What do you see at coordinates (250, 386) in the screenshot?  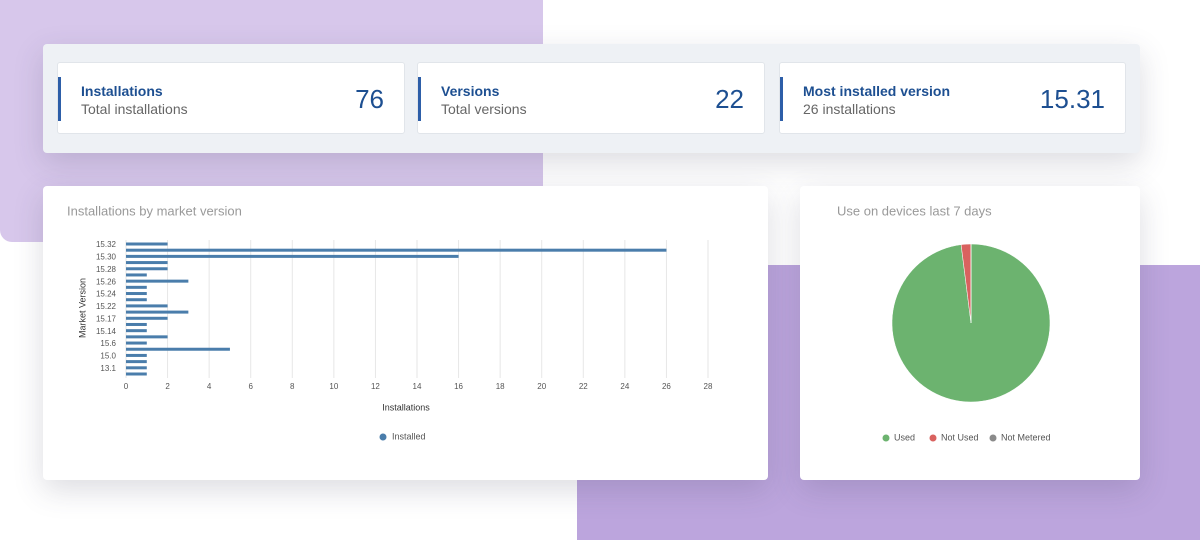 I see `x-tick-label: 6` at bounding box center [250, 386].